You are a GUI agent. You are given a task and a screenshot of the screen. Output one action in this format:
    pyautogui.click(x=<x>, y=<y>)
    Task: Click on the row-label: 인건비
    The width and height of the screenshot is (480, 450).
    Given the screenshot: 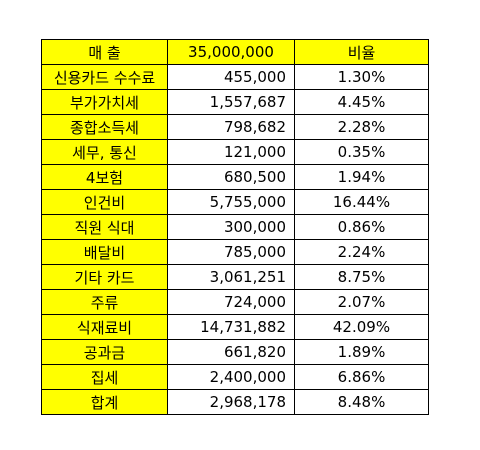 What is the action you would take?
    pyautogui.click(x=104, y=202)
    